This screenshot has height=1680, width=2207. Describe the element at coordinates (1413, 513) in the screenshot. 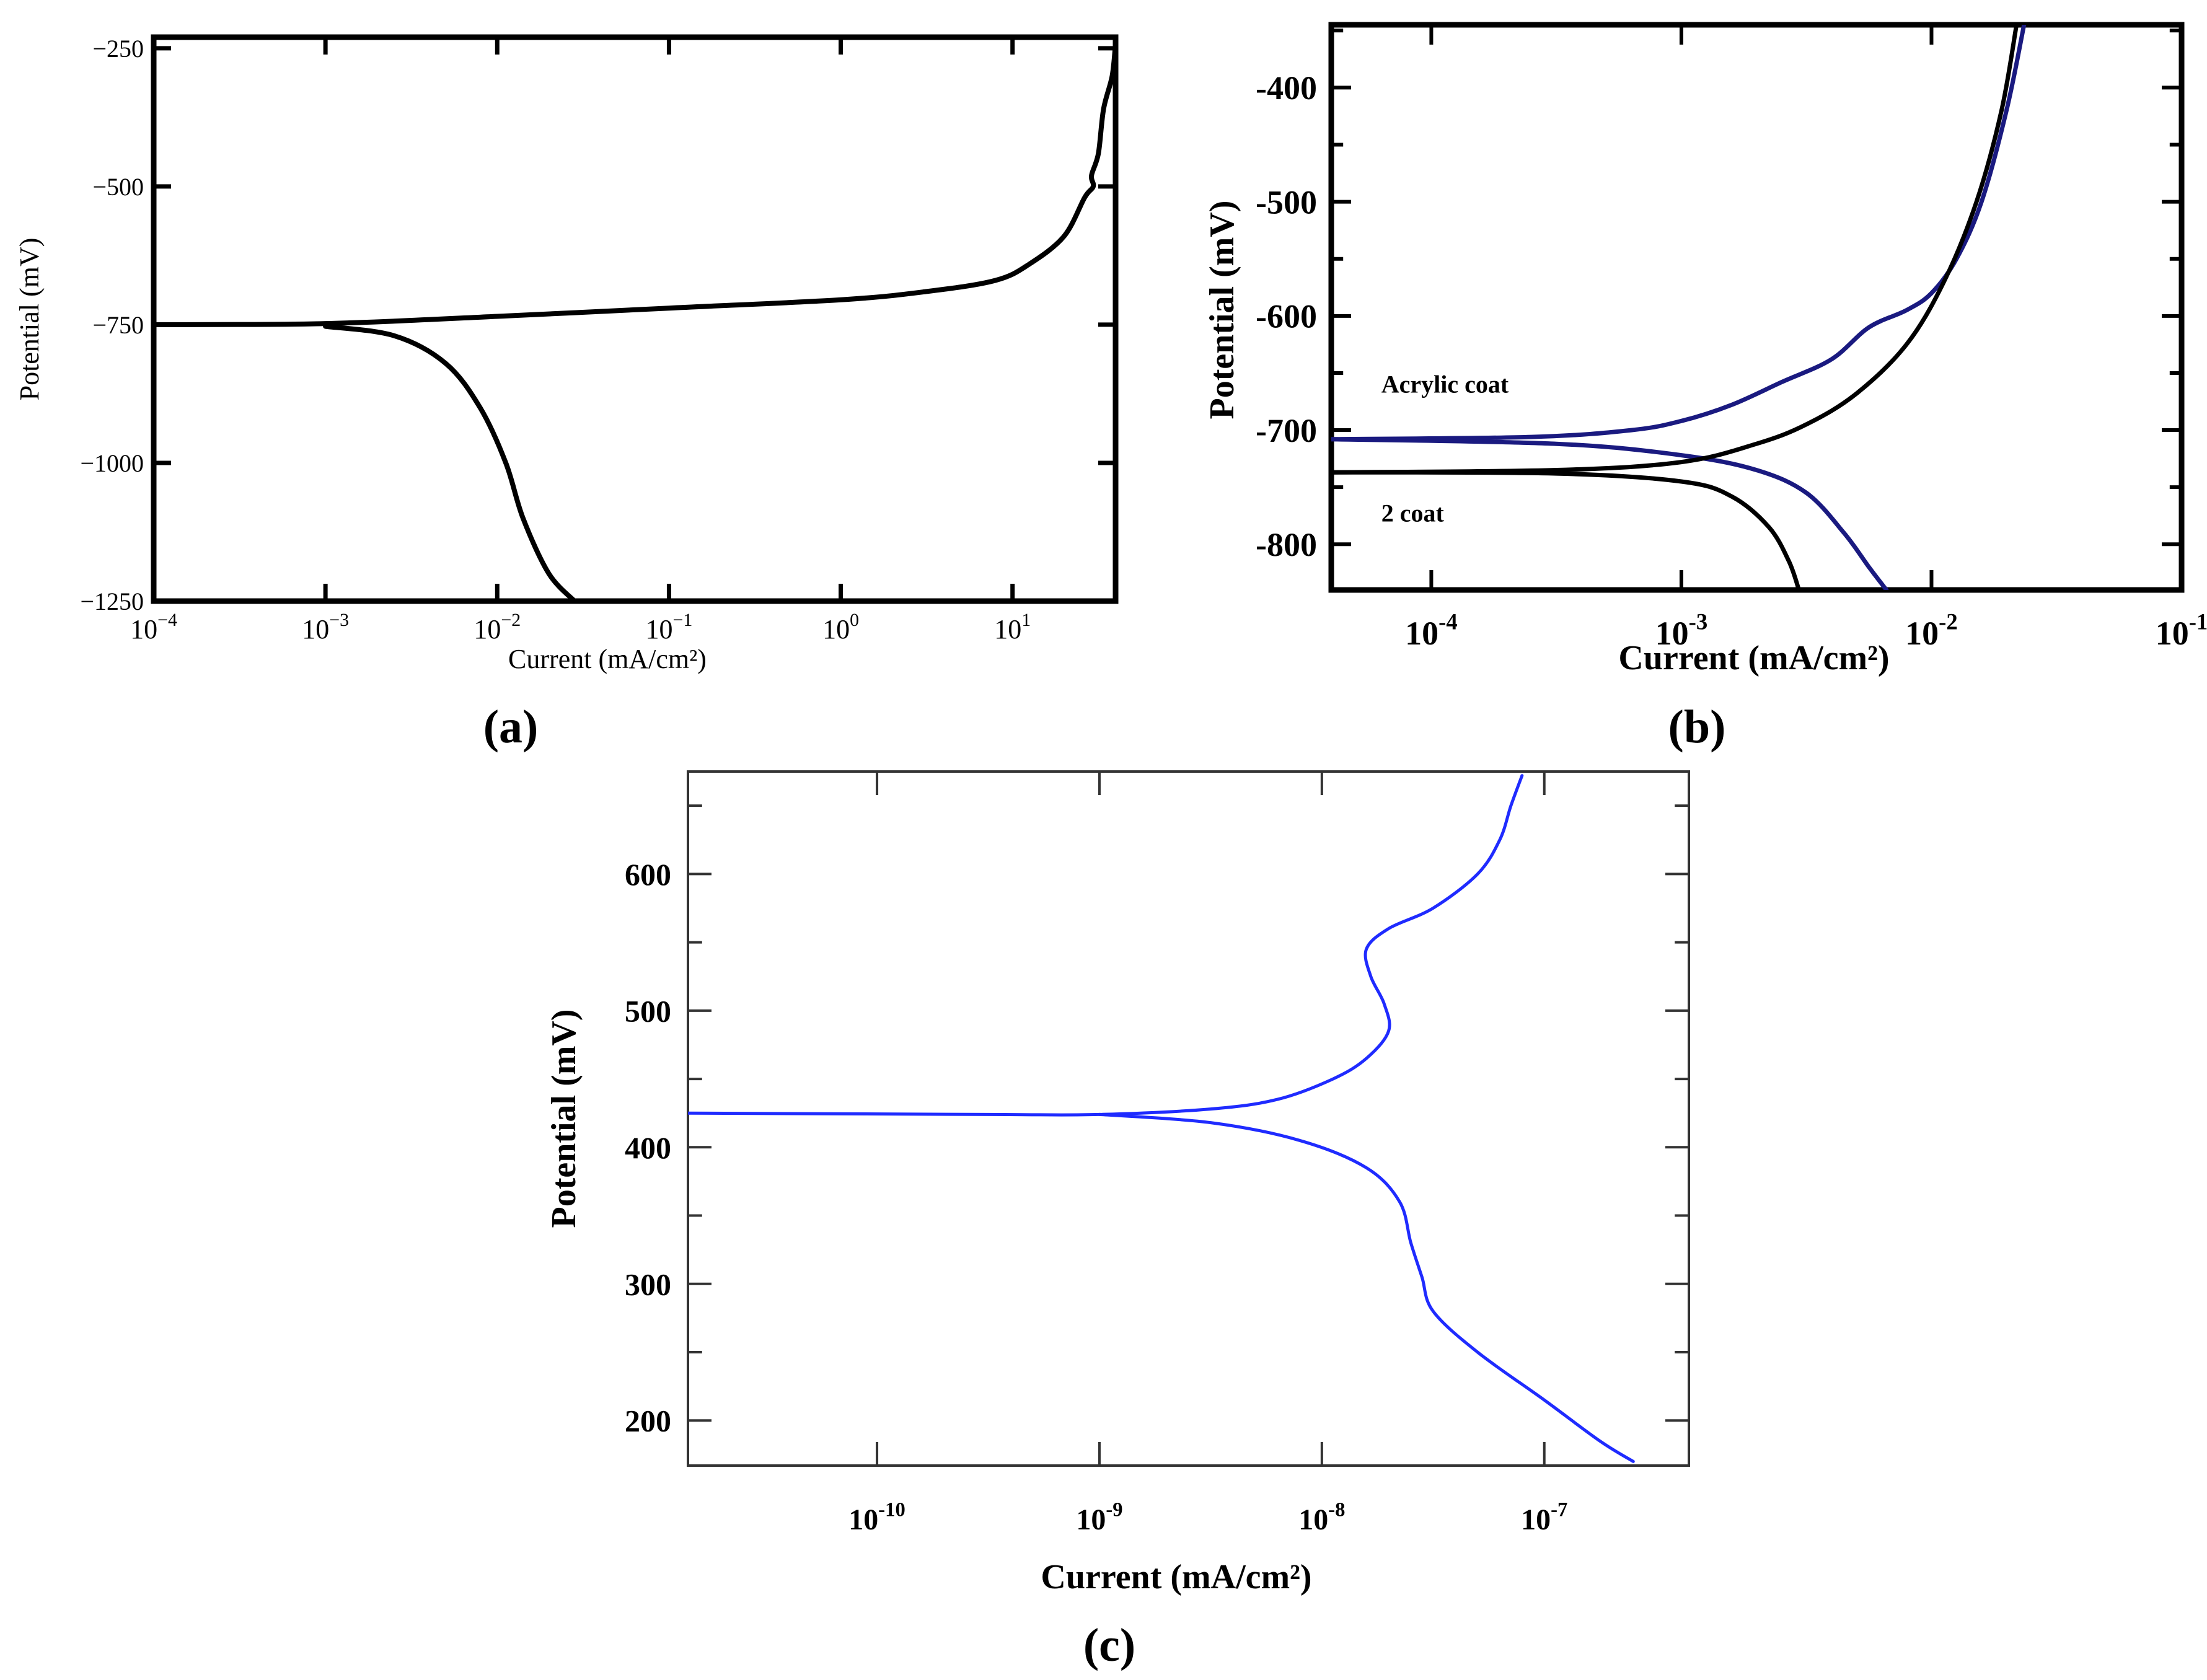

I see `annotation-label: 2 coat` at that location.